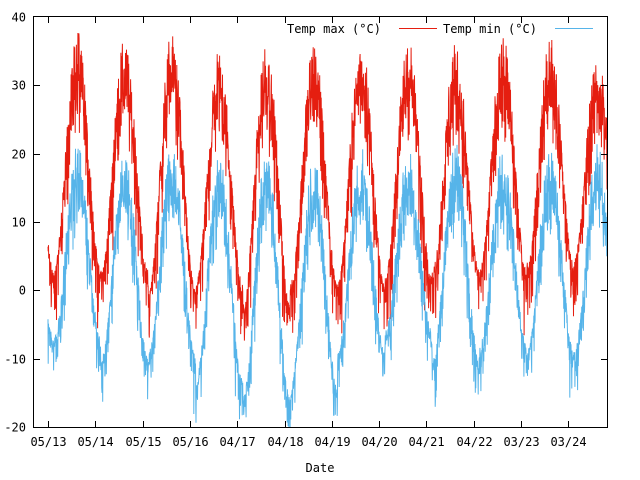  I want to click on y-tick-label: 20, so click(19, 155).